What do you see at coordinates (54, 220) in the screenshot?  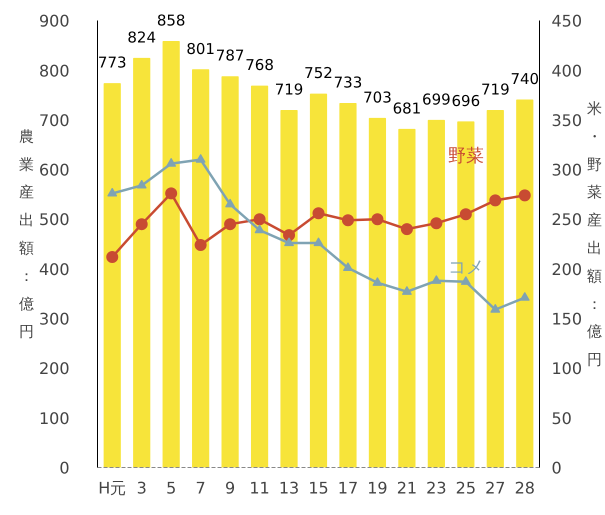 I see `y-tick-label: 500` at bounding box center [54, 220].